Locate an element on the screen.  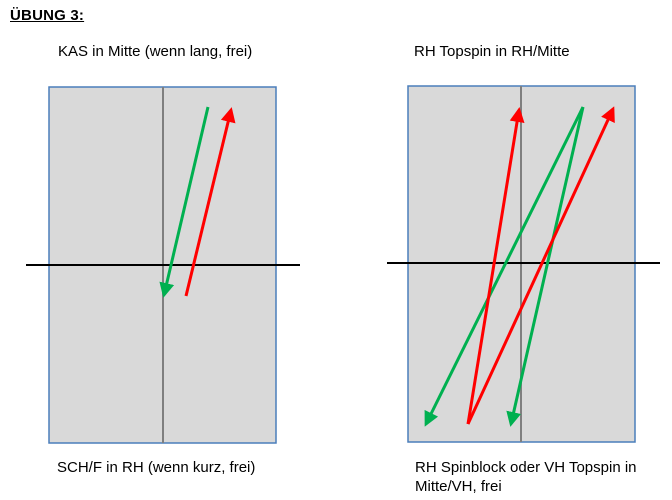
left-bottom-caption: SCH/F in RH (wenn kurz, frei) is located at coordinates (156, 467).